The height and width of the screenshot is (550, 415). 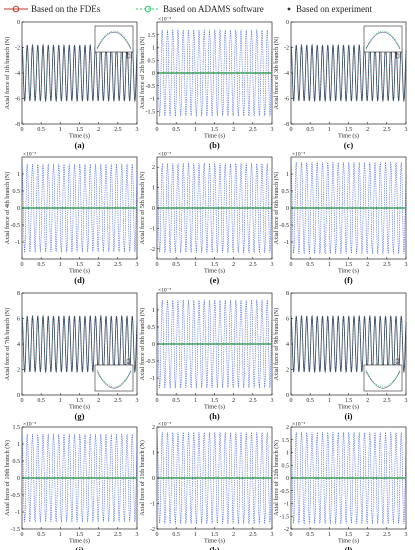 I want to click on series-fdes, so click(x=79, y=344).